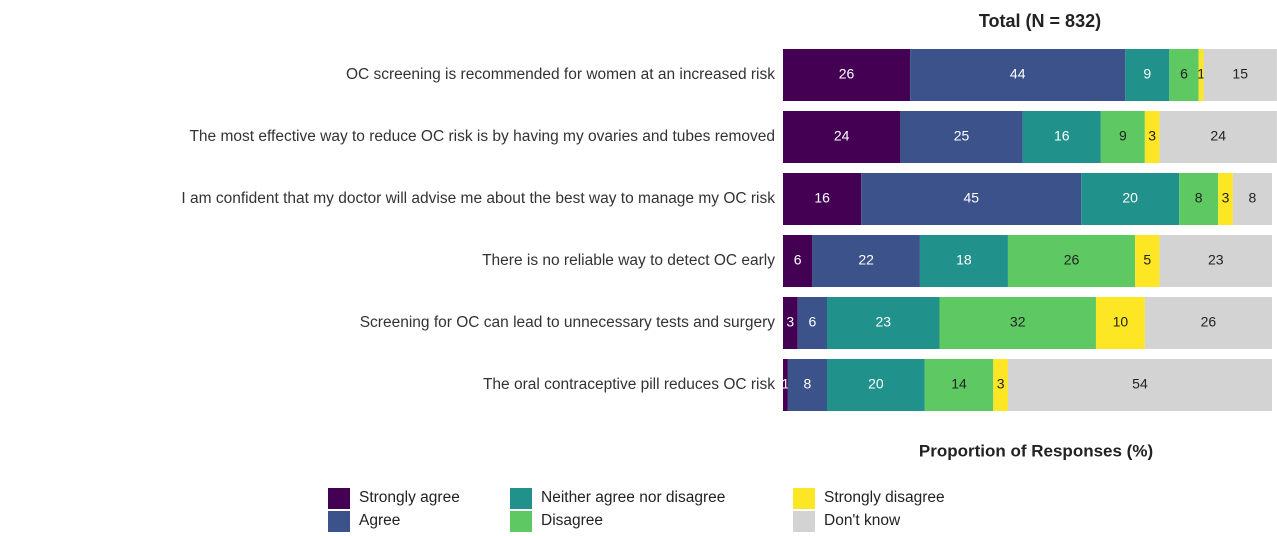  I want to click on x-axis-label: Proportion of Responses (%), so click(1036, 450).